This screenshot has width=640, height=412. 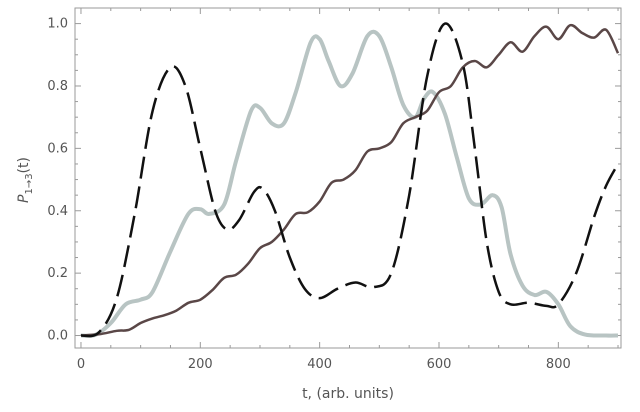 I want to click on x-tick-label: 200, so click(x=200, y=364).